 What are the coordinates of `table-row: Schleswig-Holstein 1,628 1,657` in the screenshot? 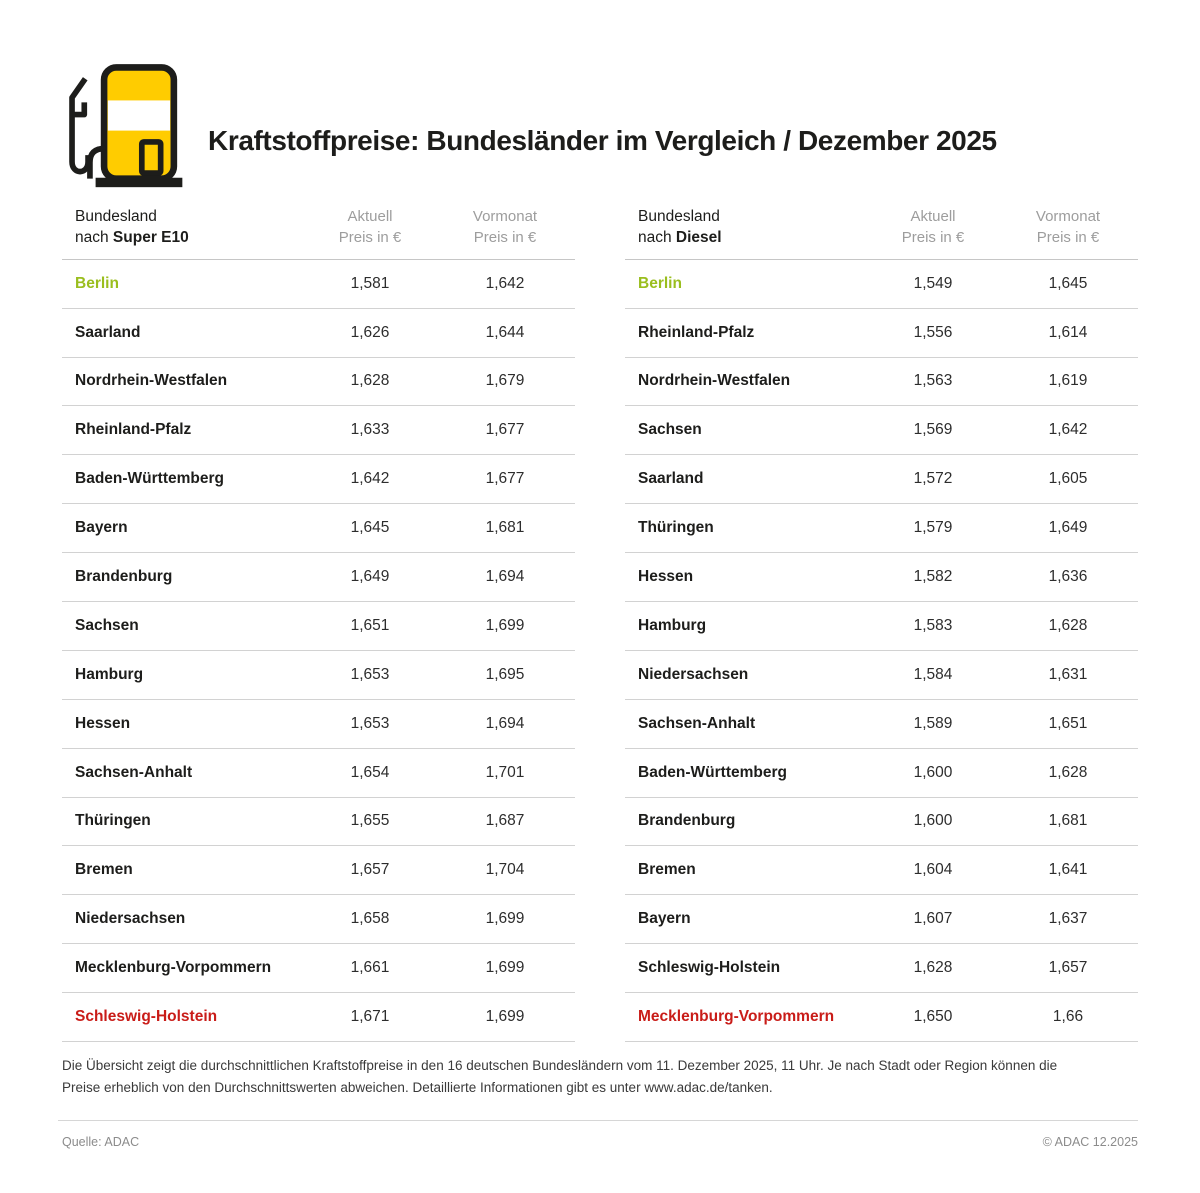 It's located at (881, 969).